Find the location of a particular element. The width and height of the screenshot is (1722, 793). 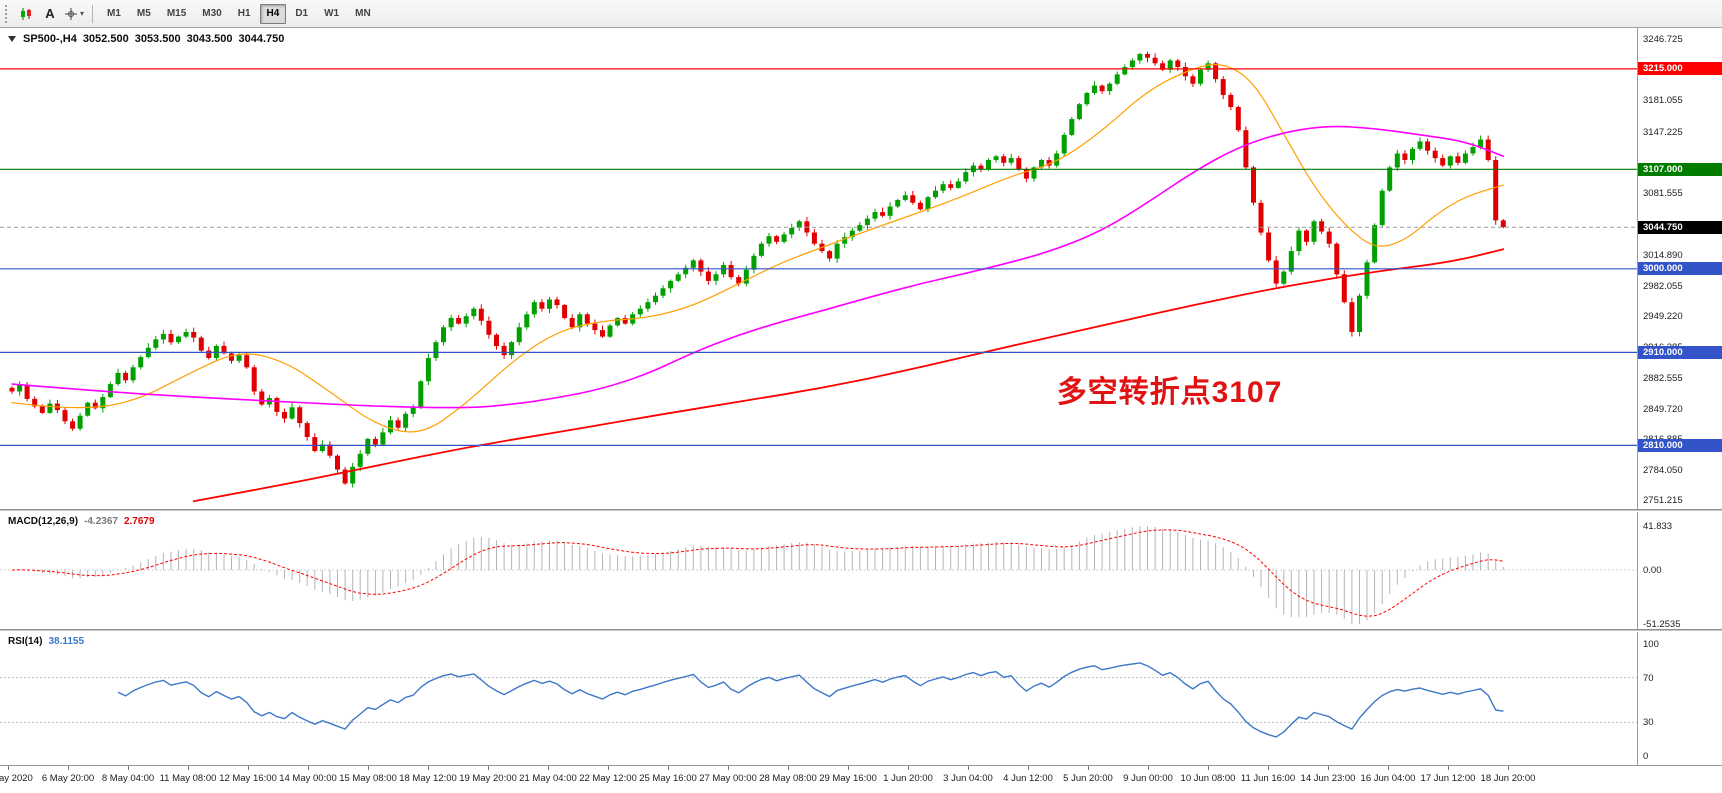

price-axis-label: 2751.215 is located at coordinates (1663, 501).